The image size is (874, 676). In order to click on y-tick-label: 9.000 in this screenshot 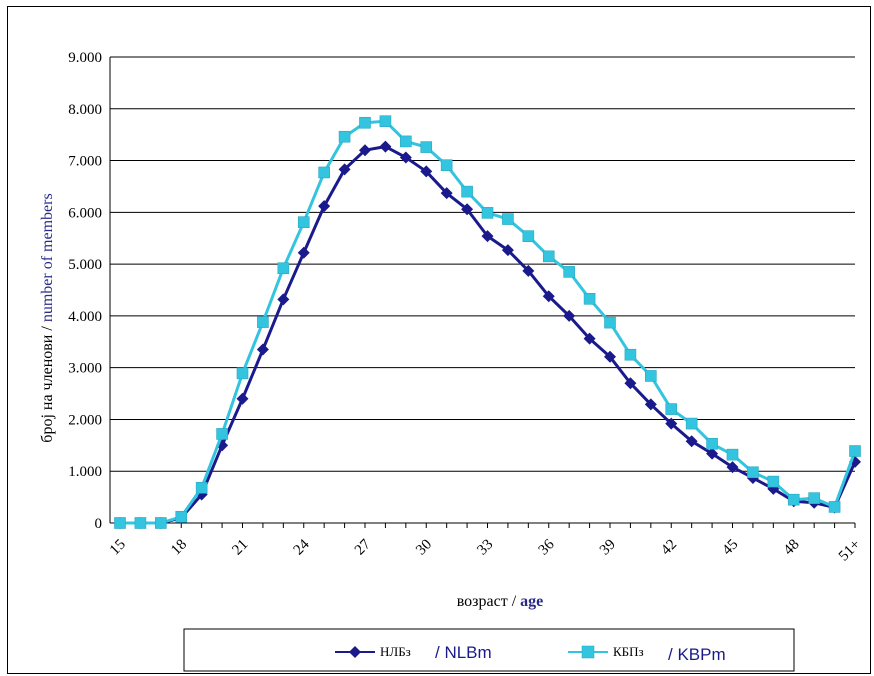, I will do `click(85, 58)`.